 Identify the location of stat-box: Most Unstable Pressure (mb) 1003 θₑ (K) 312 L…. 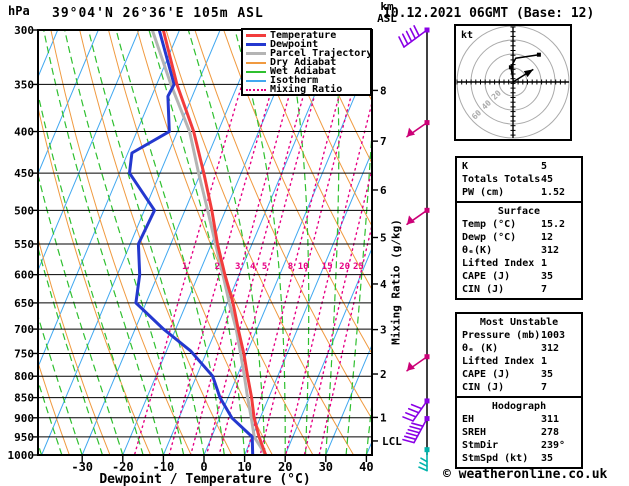
(519, 355).